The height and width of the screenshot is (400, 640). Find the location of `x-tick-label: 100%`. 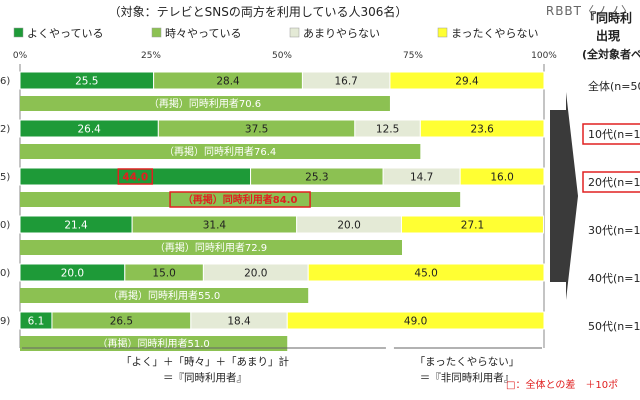

x-tick-label: 100% is located at coordinates (544, 56).